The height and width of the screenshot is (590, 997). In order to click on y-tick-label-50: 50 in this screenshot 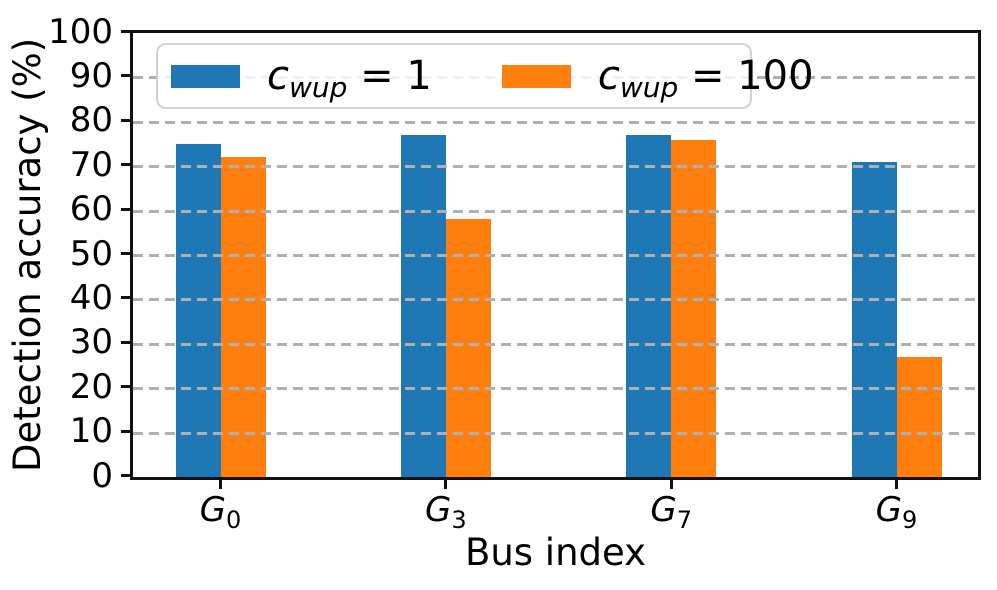, I will do `click(91, 253)`.